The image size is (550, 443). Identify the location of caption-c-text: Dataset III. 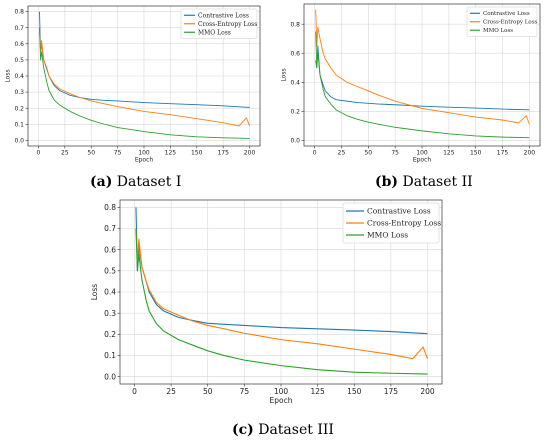
(296, 430).